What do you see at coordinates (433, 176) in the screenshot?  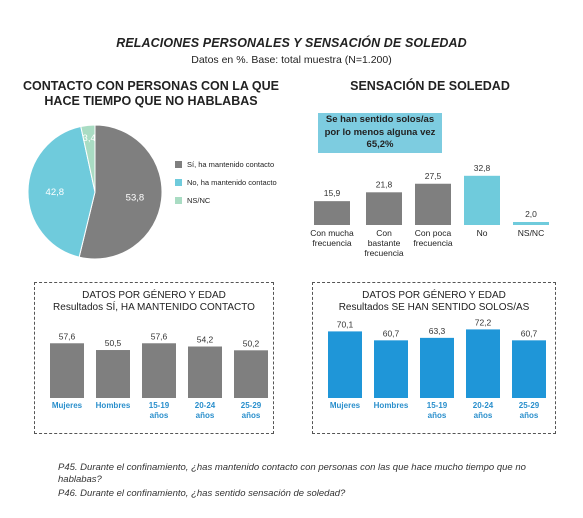 I see `bar-value-label: 27,5` at bounding box center [433, 176].